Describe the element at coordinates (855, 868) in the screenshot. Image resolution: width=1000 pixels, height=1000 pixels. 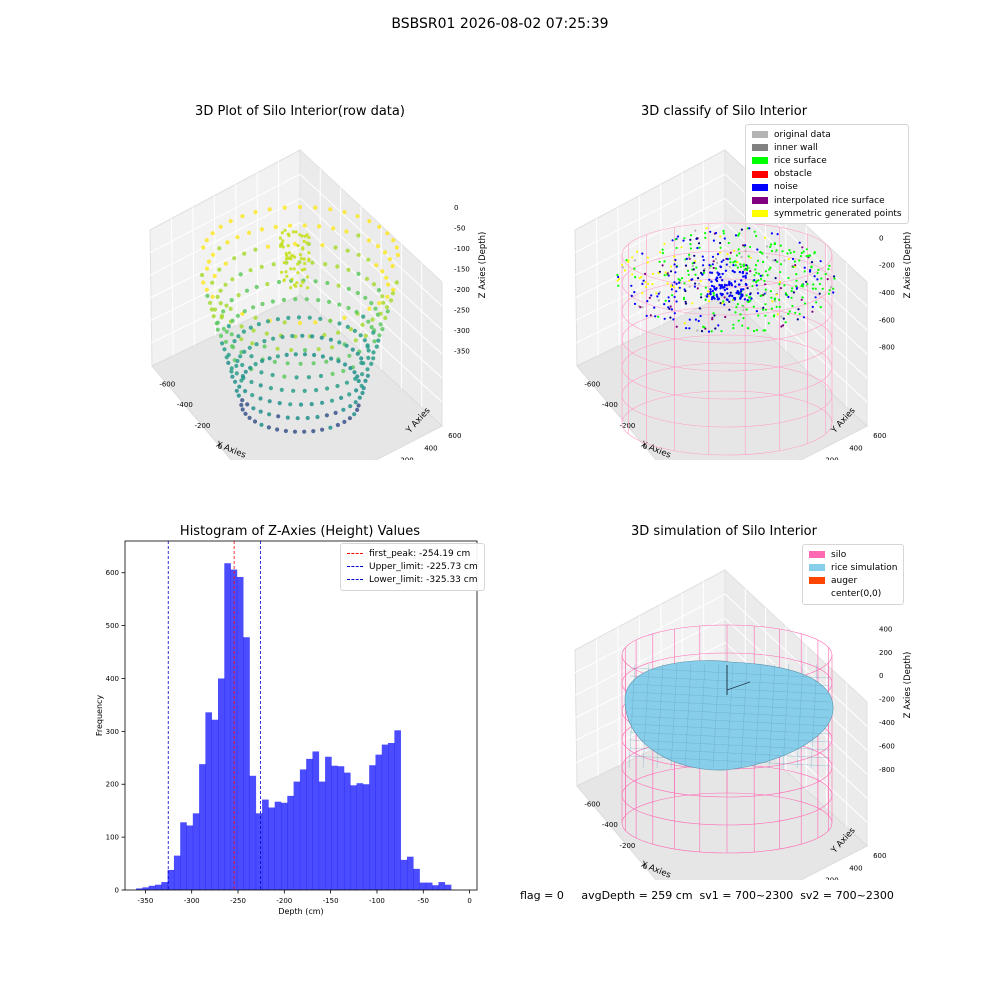
I see `y-tick-label: 400` at that location.